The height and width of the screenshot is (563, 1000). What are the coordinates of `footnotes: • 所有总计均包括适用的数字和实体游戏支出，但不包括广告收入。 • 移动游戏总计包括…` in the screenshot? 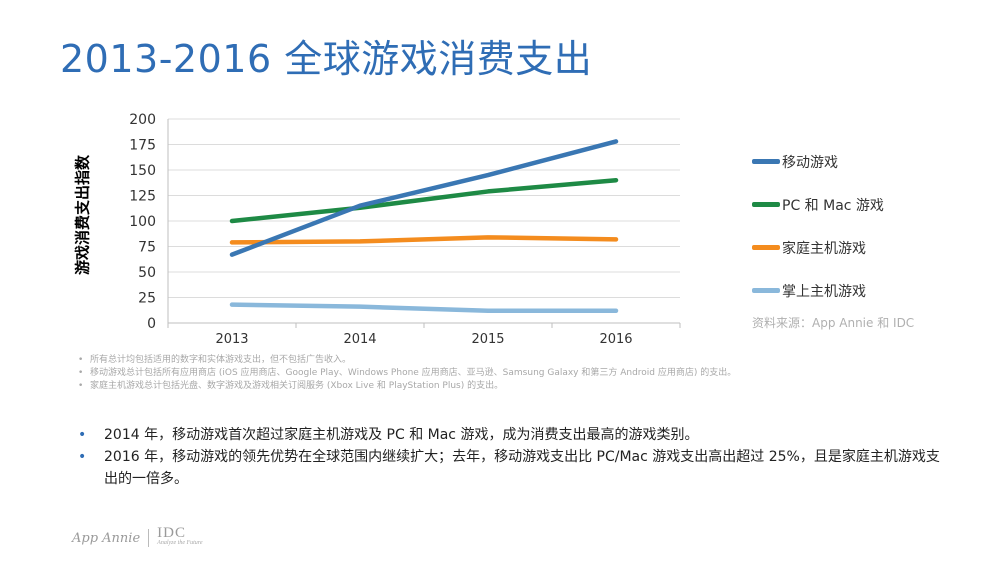 It's located at (407, 373).